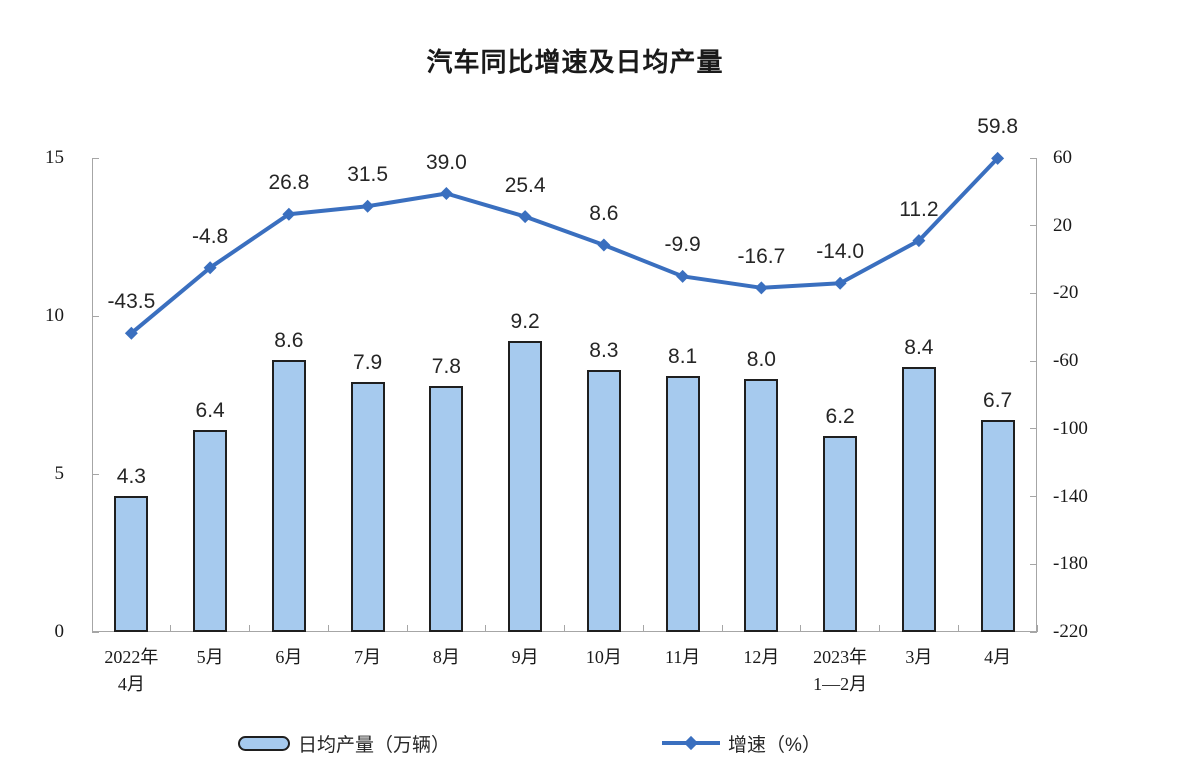 Image resolution: width=1192 pixels, height=778 pixels. I want to click on bar-value-label: 4.3, so click(131, 477).